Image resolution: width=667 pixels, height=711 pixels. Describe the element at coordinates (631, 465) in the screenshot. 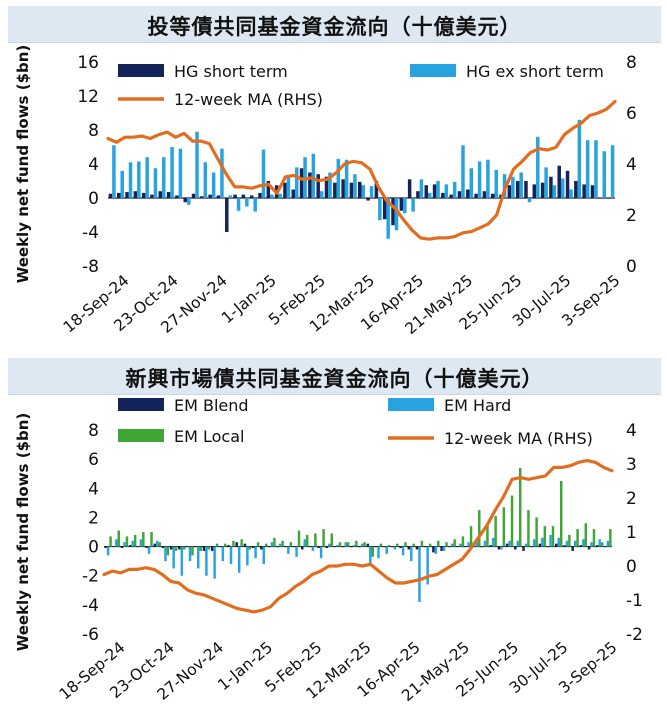

I see `y2-tick-label: 3` at that location.